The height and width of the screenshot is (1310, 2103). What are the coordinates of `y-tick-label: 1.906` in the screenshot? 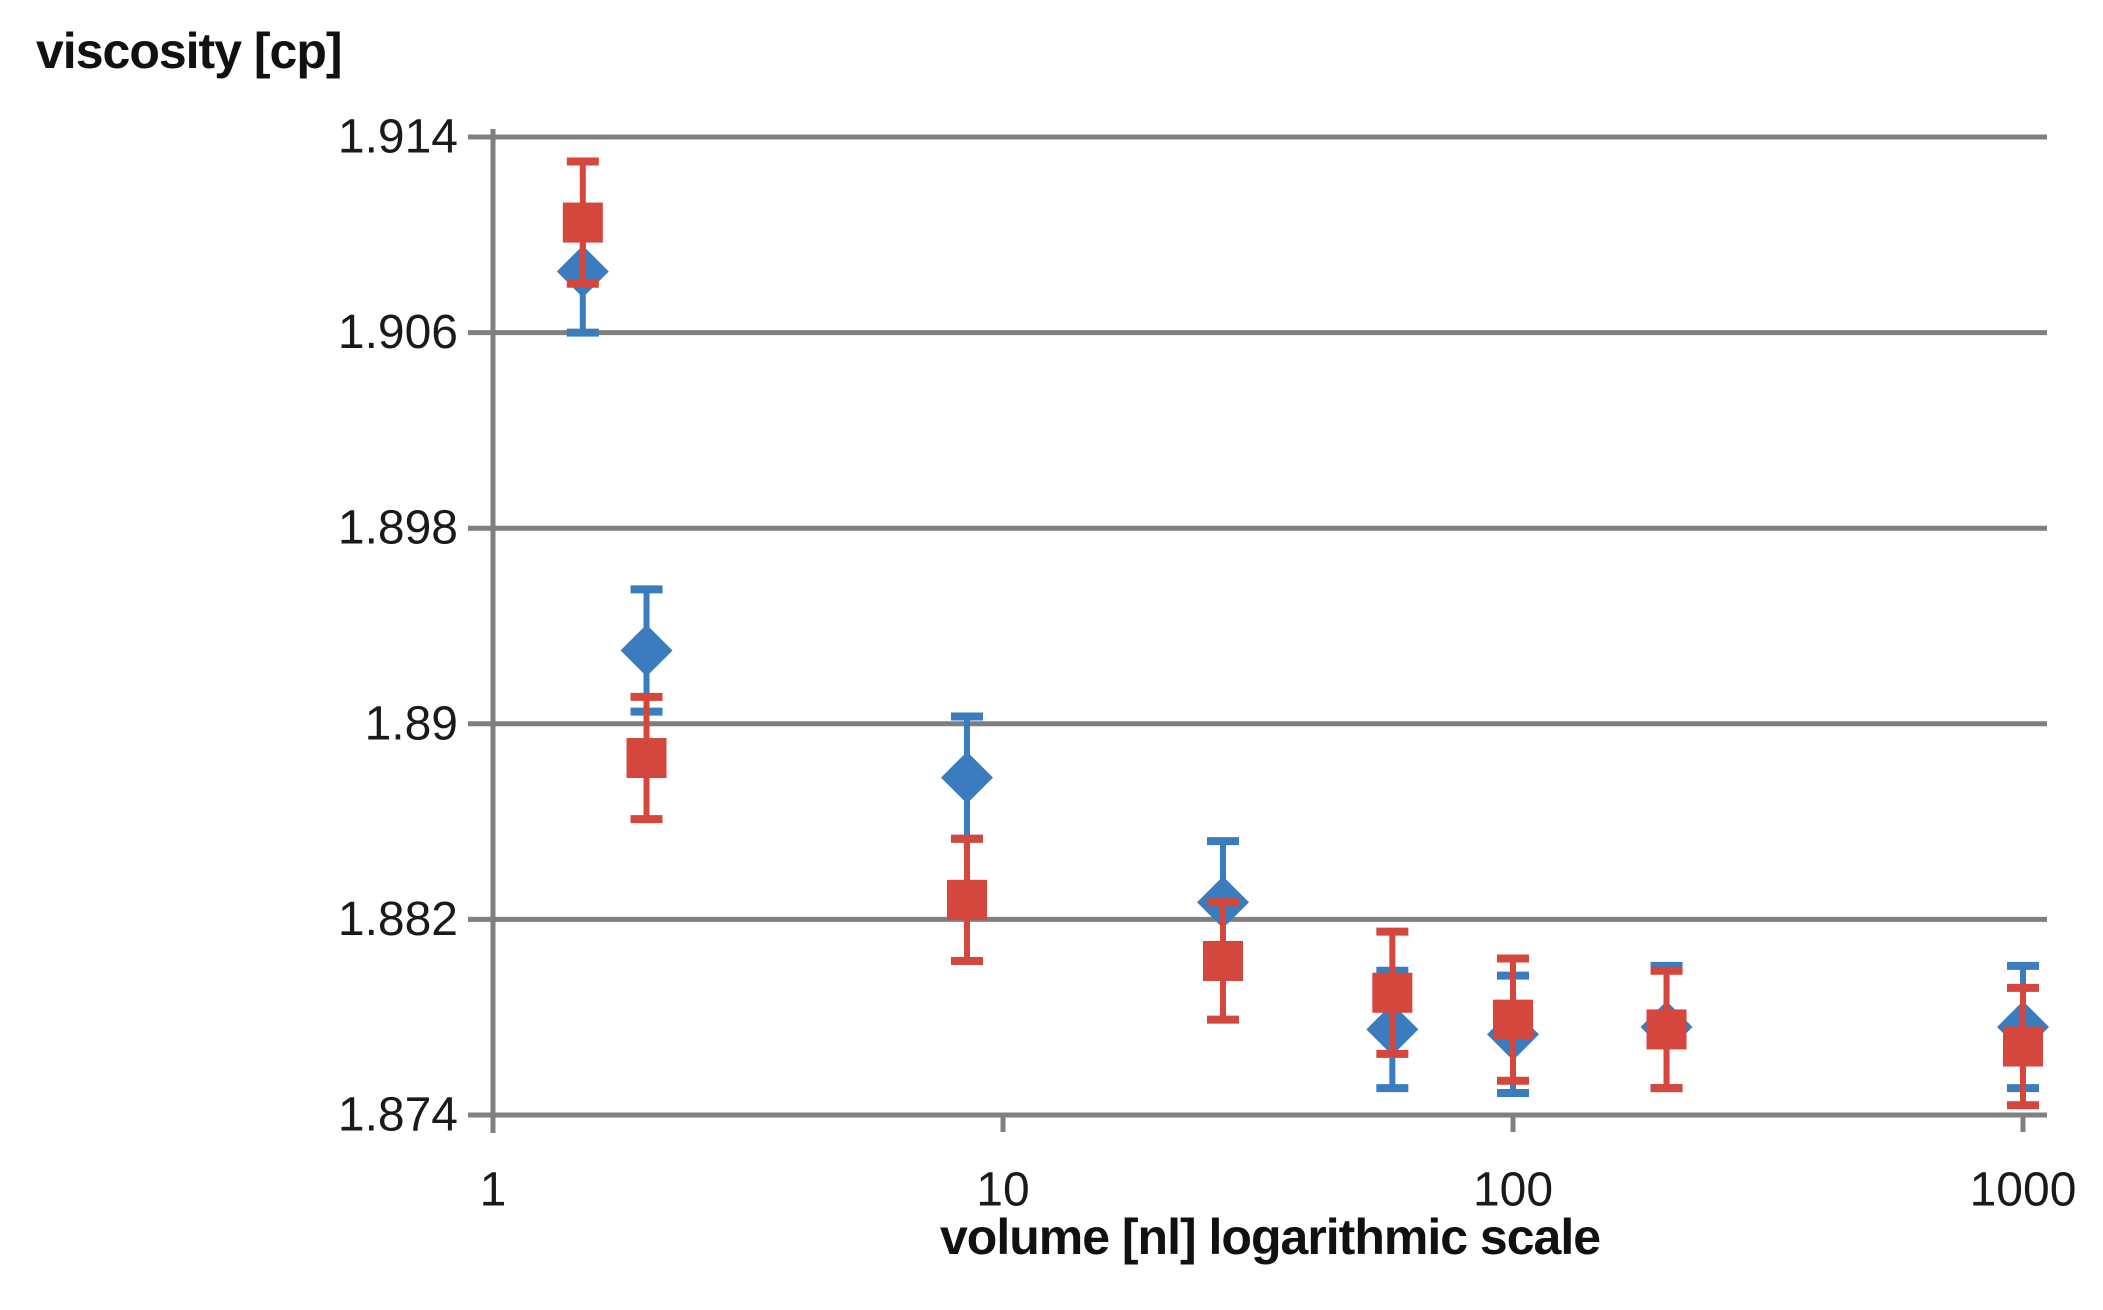 It's located at (398, 332).